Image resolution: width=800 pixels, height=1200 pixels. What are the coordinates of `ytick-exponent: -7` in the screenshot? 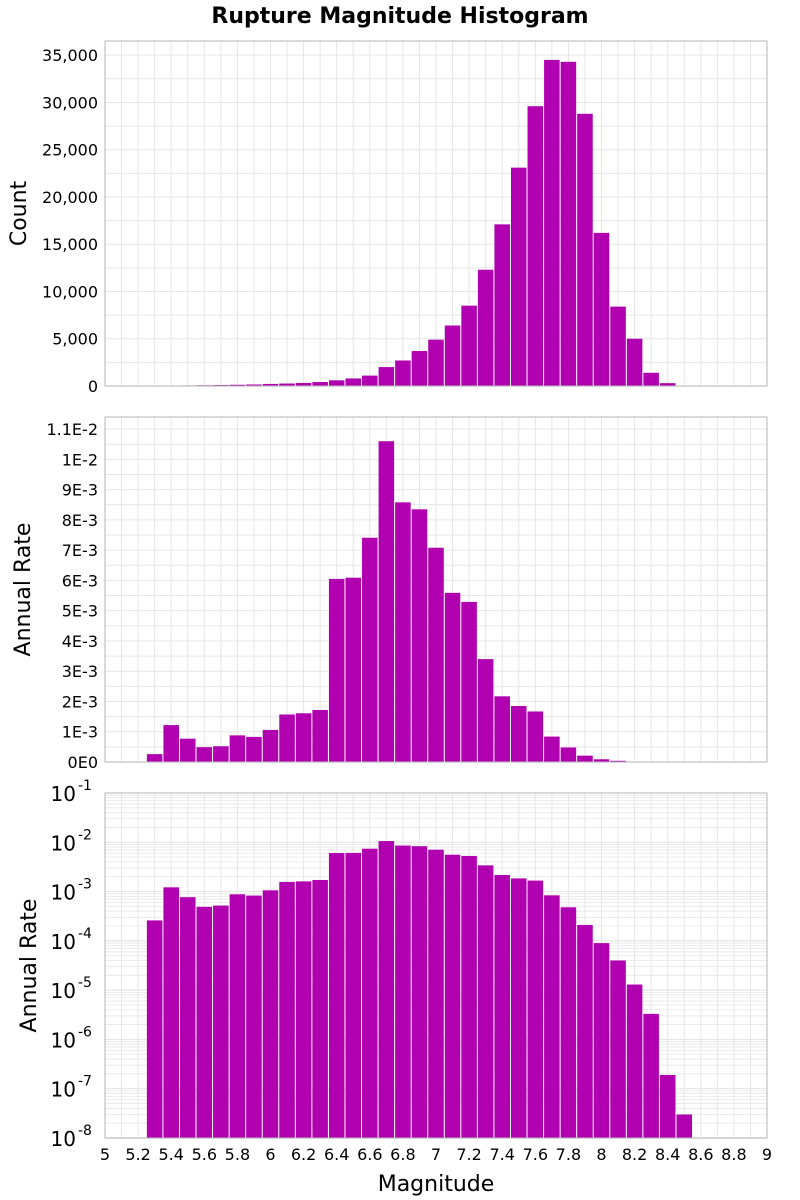 It's located at (85, 1082).